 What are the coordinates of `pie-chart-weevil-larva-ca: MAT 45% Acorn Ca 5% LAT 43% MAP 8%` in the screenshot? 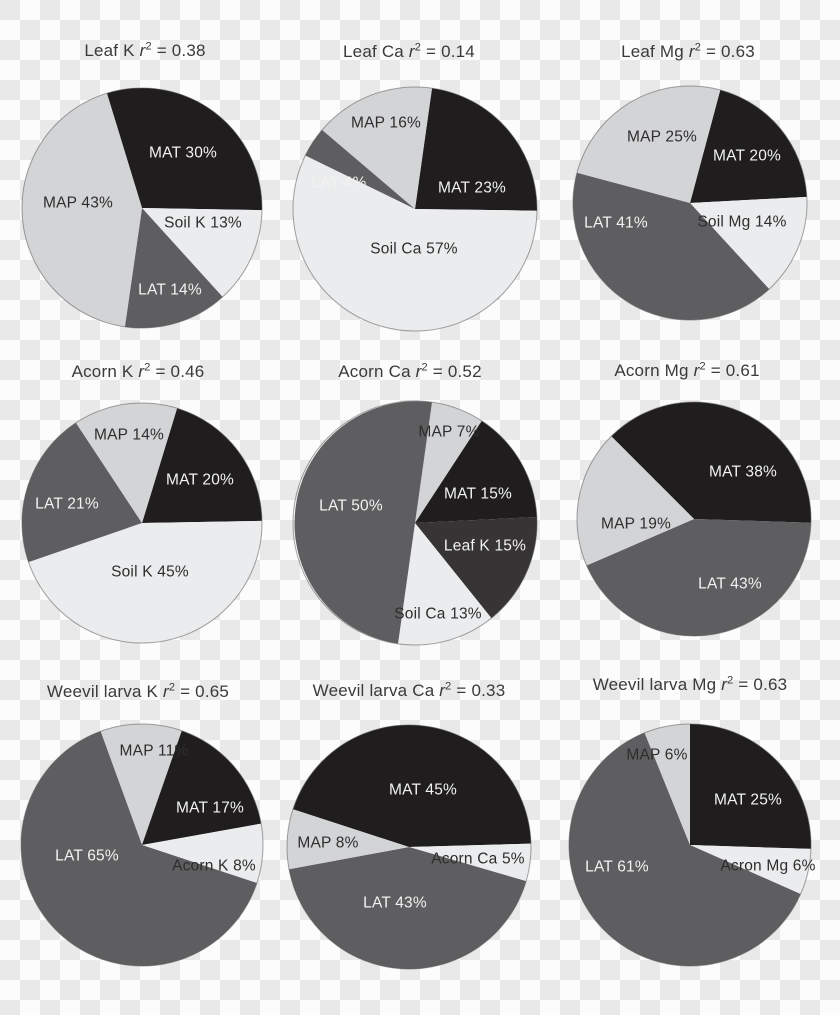 It's located at (409, 847).